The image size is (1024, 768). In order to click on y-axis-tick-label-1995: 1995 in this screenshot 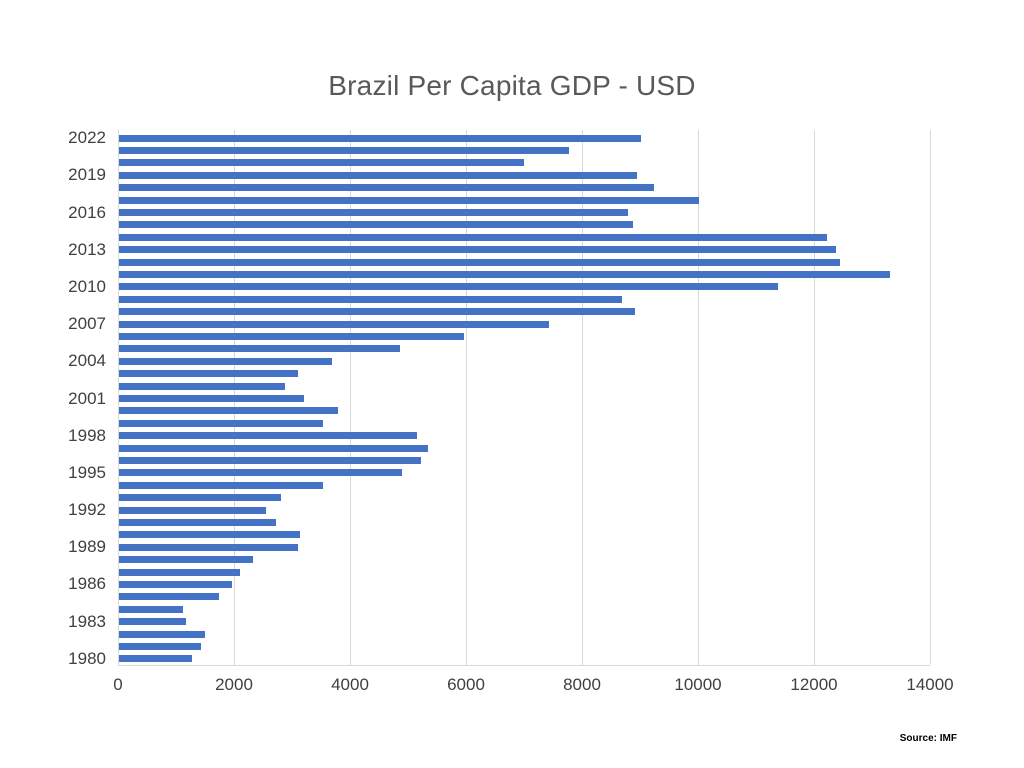, I will do `click(87, 472)`.